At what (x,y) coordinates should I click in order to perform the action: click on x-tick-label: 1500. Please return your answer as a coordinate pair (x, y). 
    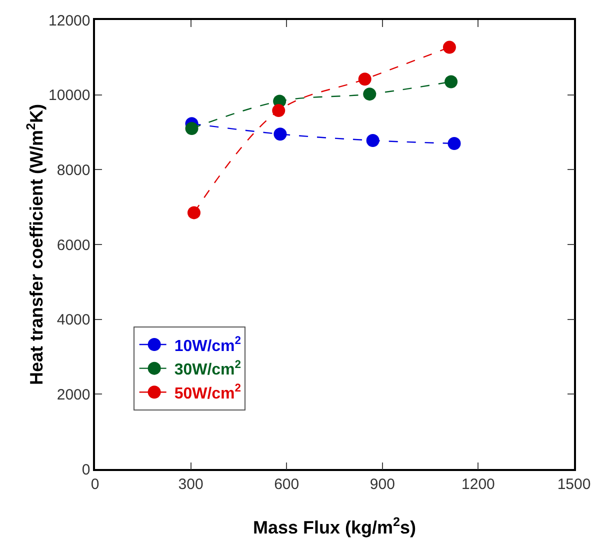
    Looking at the image, I should click on (574, 484).